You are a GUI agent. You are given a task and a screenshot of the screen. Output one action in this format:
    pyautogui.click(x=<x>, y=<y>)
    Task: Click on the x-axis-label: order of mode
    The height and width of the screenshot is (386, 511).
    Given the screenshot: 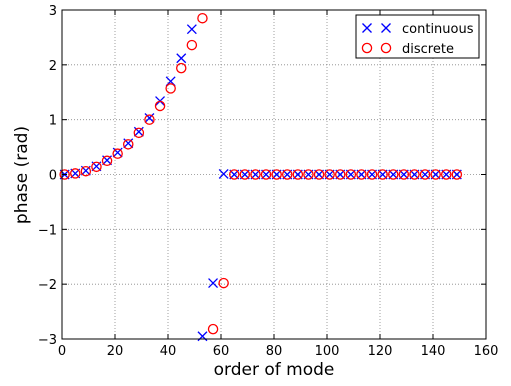 What is the action you would take?
    pyautogui.click(x=274, y=370)
    